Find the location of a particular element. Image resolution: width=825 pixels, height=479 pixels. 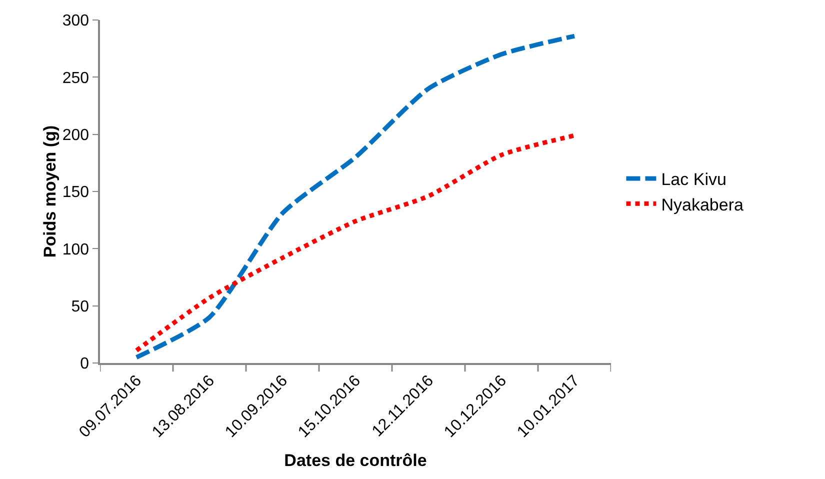

legend-label: Nyakabera is located at coordinates (702, 204).